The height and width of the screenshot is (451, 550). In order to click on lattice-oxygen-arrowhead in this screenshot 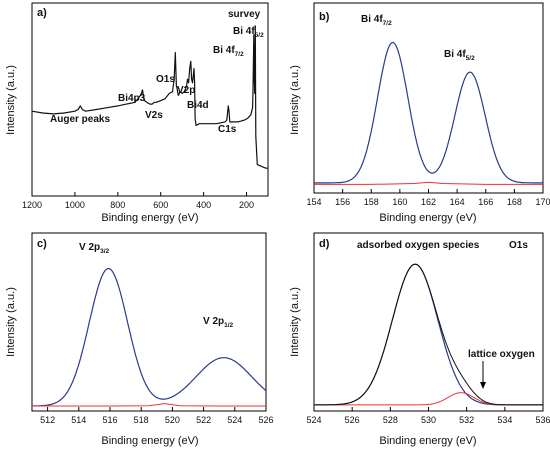, I will do `click(483, 385)`.